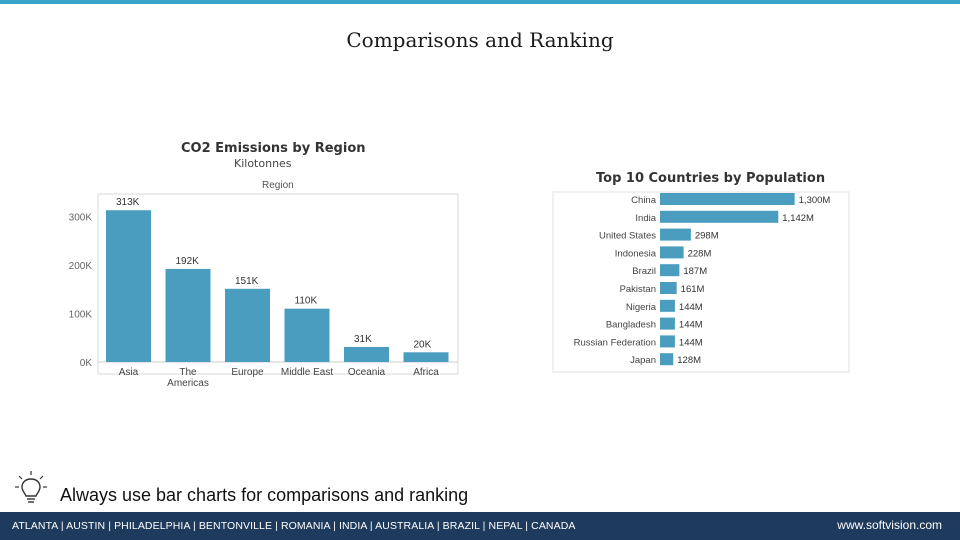 Image resolution: width=960 pixels, height=540 pixels. Describe the element at coordinates (643, 360) in the screenshot. I see `population-category-label: Japan` at that location.